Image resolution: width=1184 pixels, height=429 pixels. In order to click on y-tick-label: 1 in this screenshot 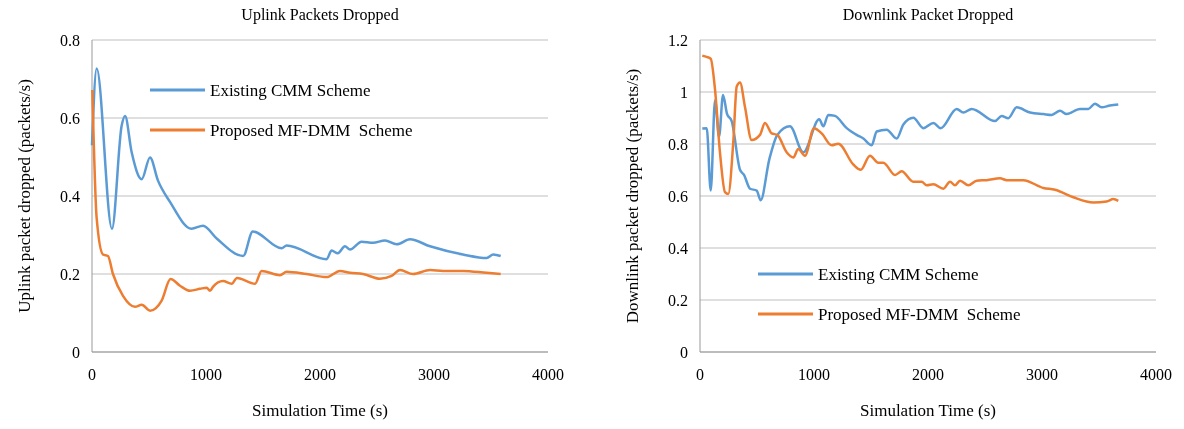, I will do `click(684, 92)`.